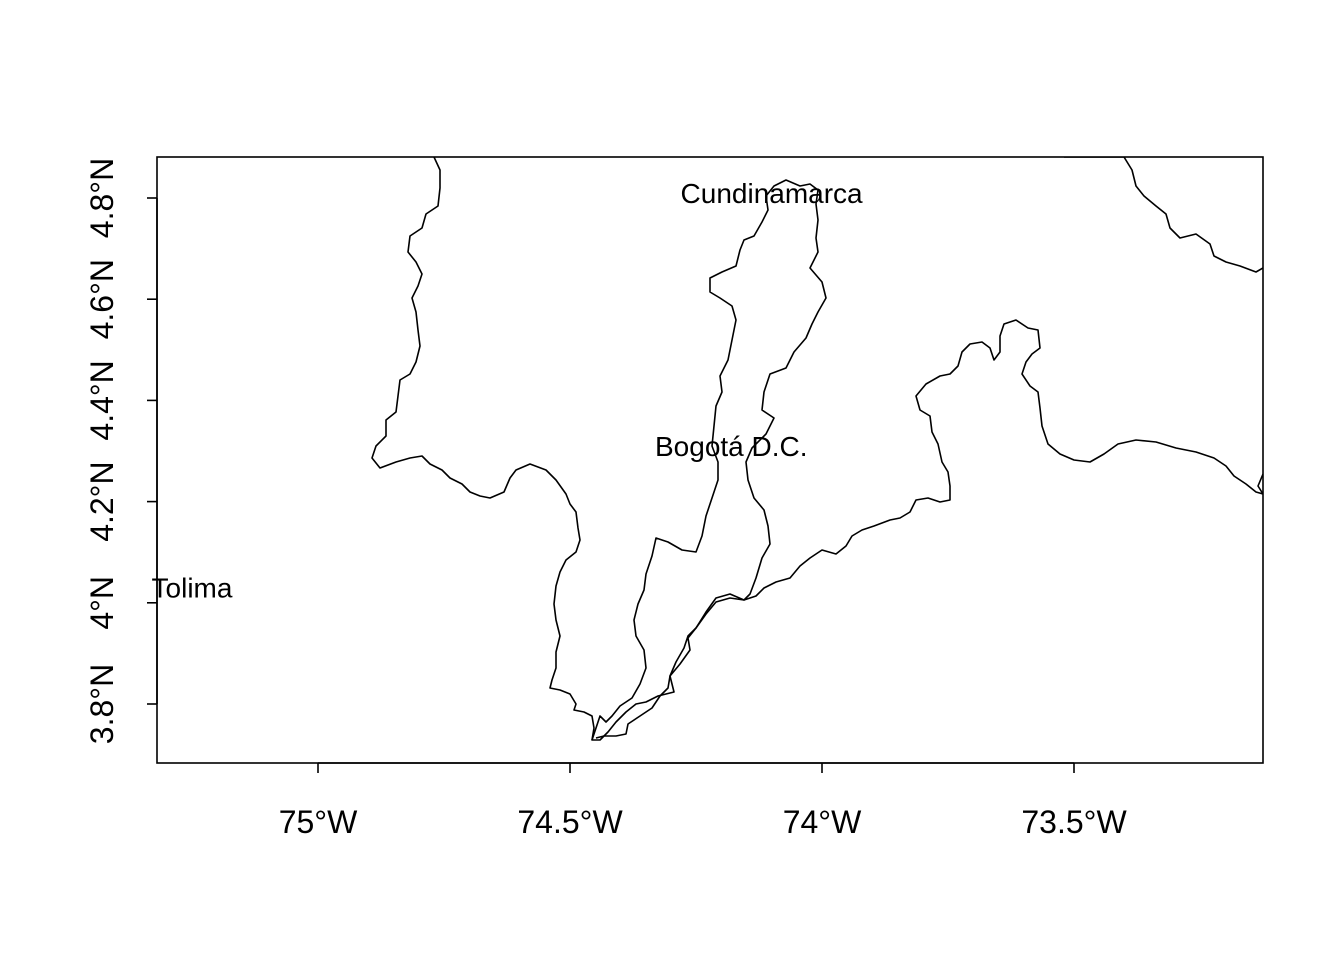 The image size is (1344, 960). I want to click on region-label: Bogotá D.C., so click(731, 446).